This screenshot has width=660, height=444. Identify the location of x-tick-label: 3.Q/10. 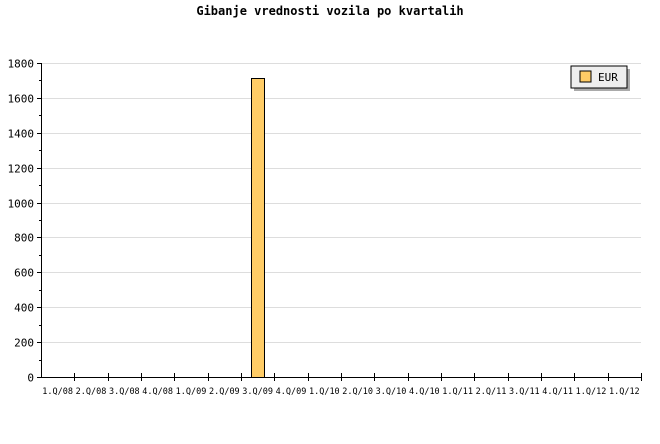
(391, 392).